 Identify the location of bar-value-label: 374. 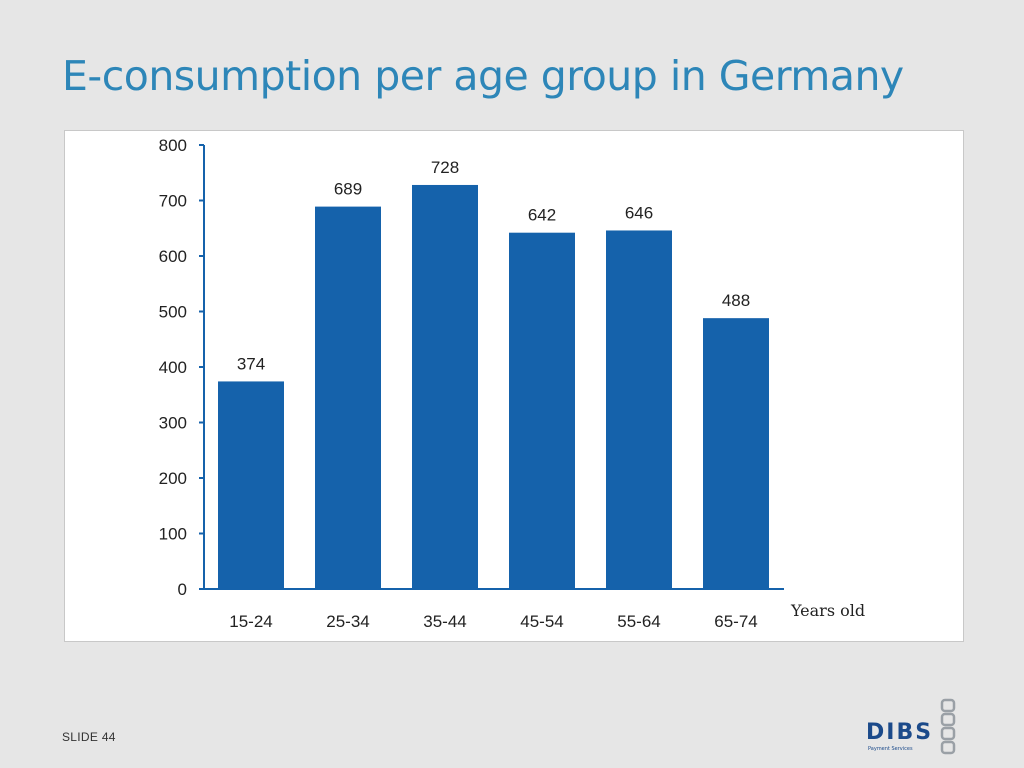
(251, 363).